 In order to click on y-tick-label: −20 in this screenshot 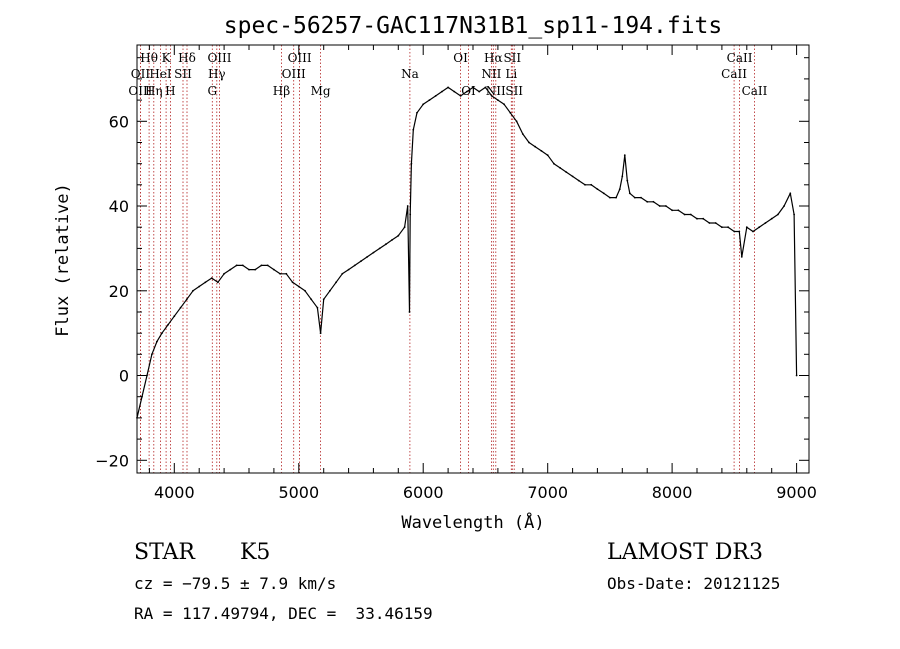, I will do `click(112, 460)`.